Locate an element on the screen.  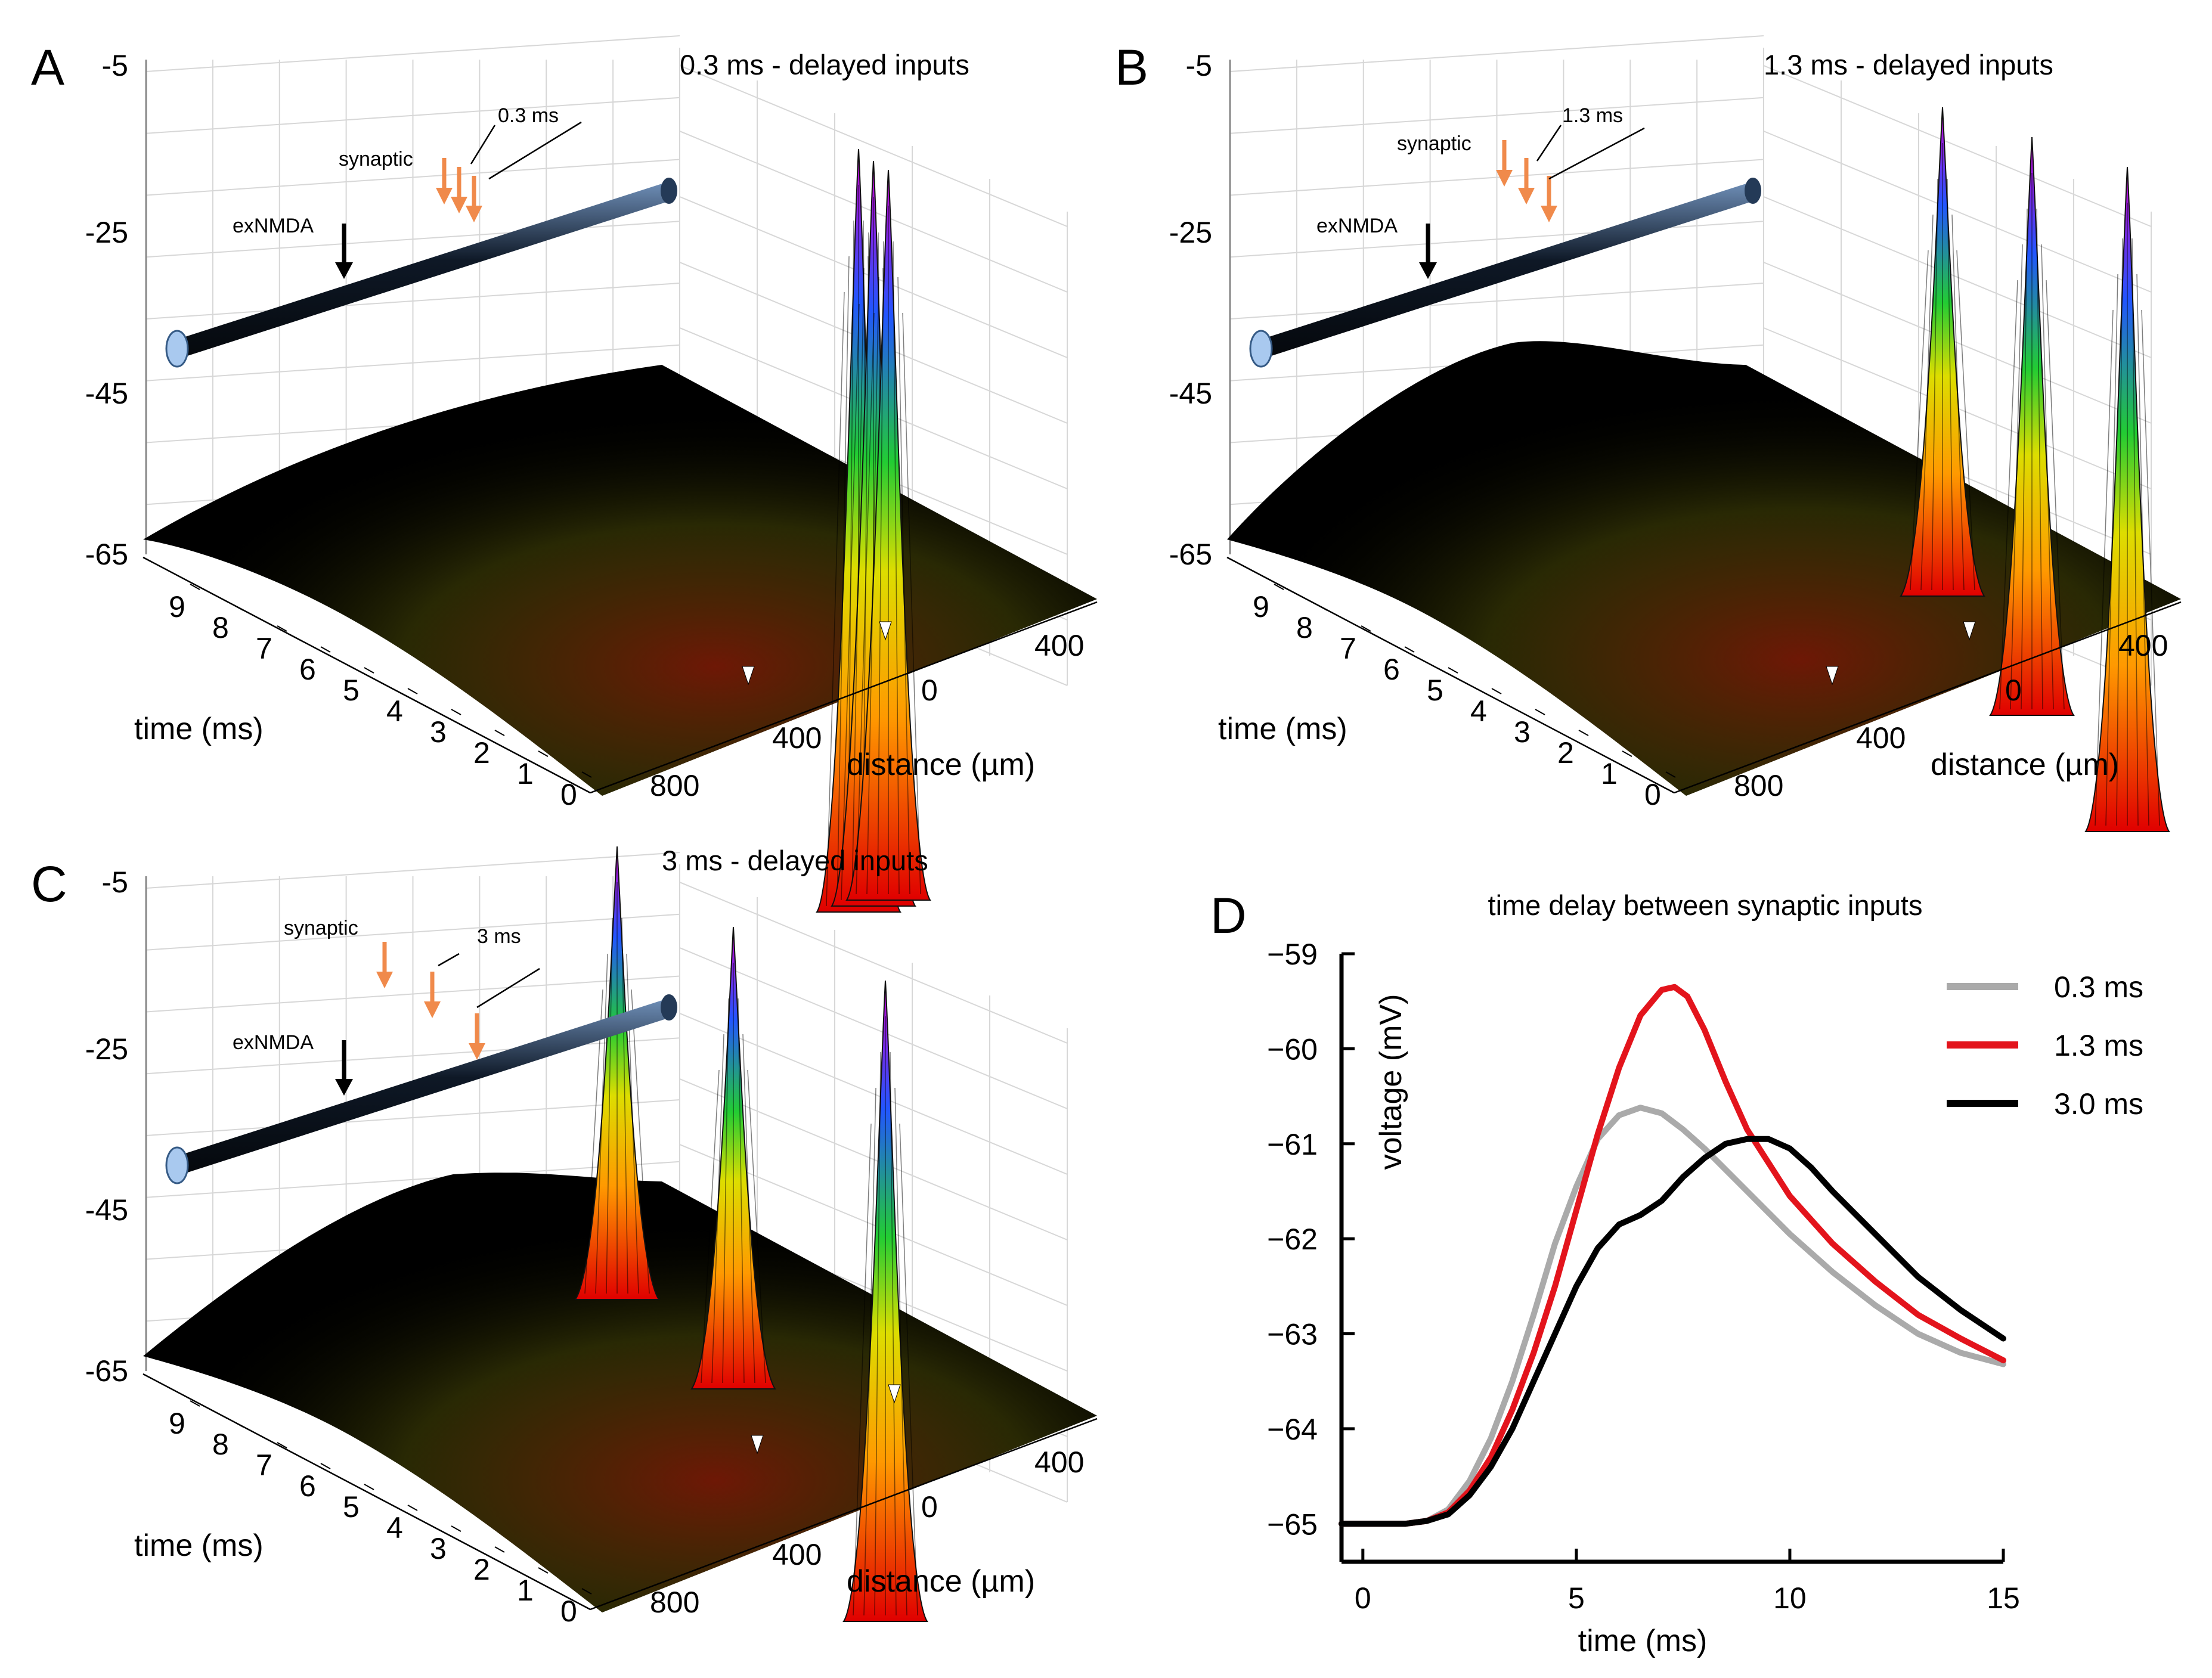
y-tick-label: −62 is located at coordinates (1292, 1239).